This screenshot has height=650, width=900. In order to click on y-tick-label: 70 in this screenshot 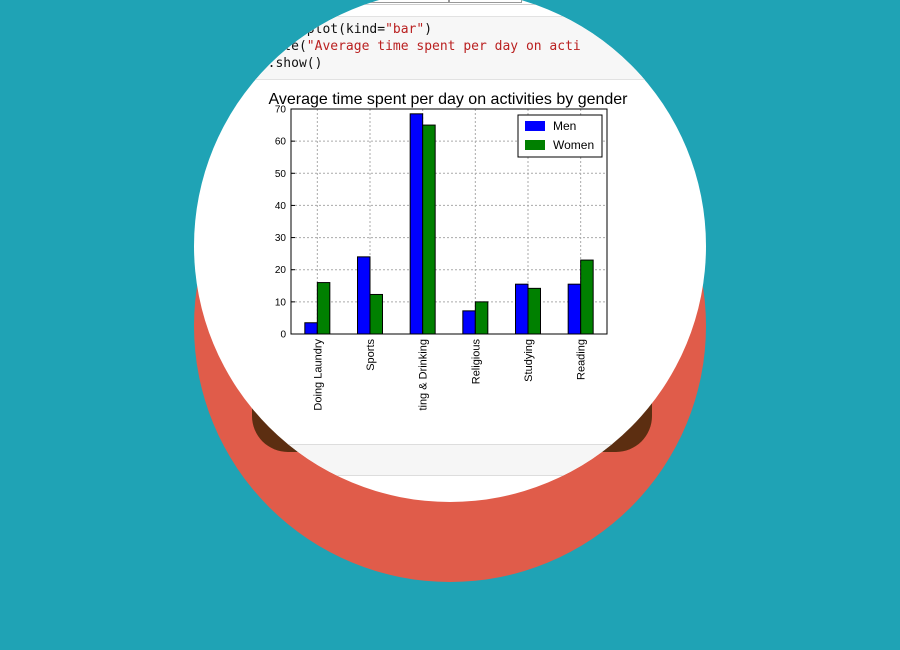, I will do `click(281, 110)`.